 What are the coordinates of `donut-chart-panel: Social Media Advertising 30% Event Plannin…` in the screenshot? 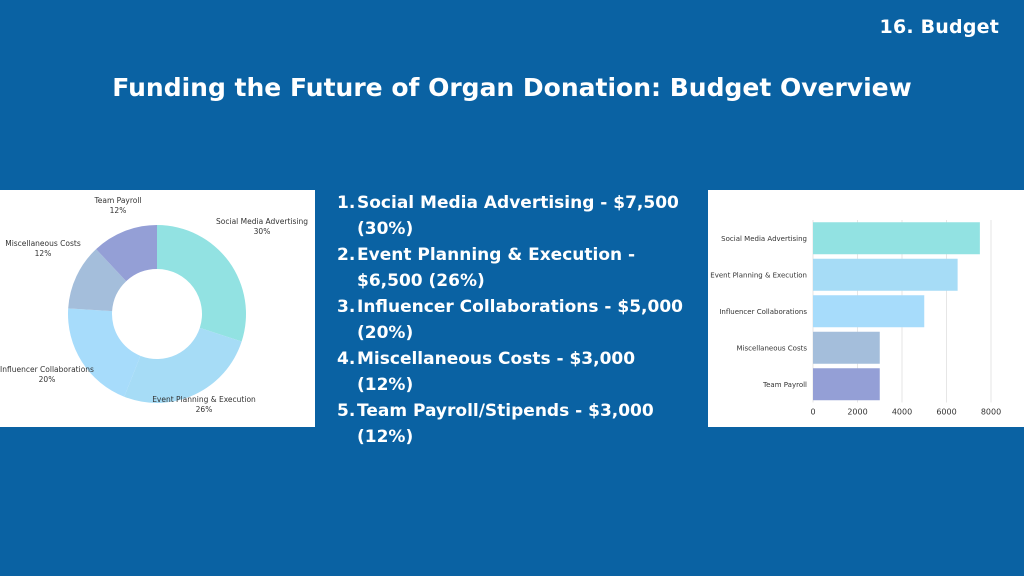 It's located at (157, 308).